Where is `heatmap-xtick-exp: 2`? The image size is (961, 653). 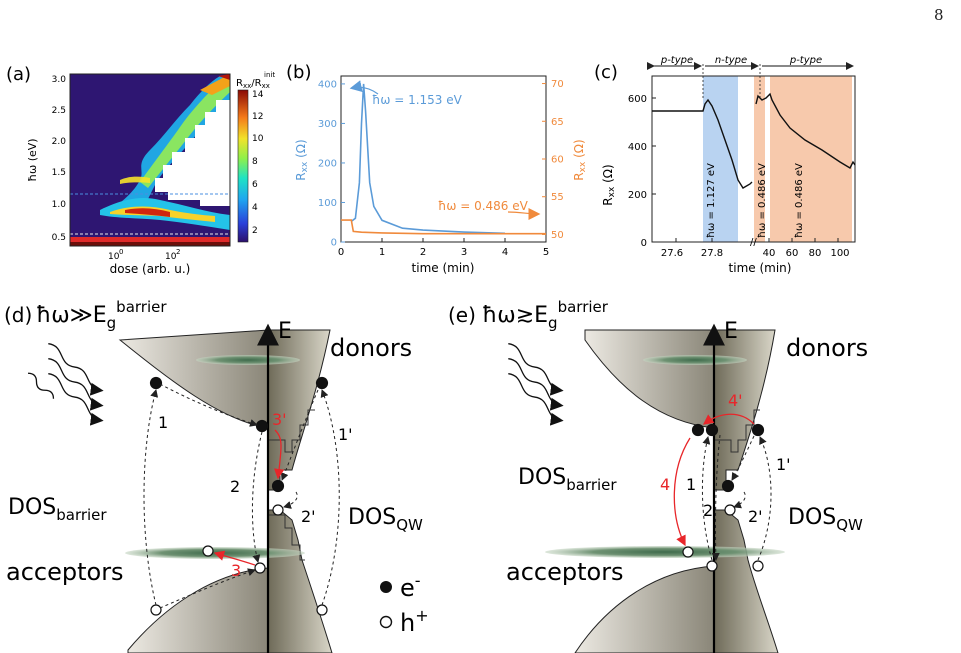 heatmap-xtick-exp: 2 is located at coordinates (178, 252).